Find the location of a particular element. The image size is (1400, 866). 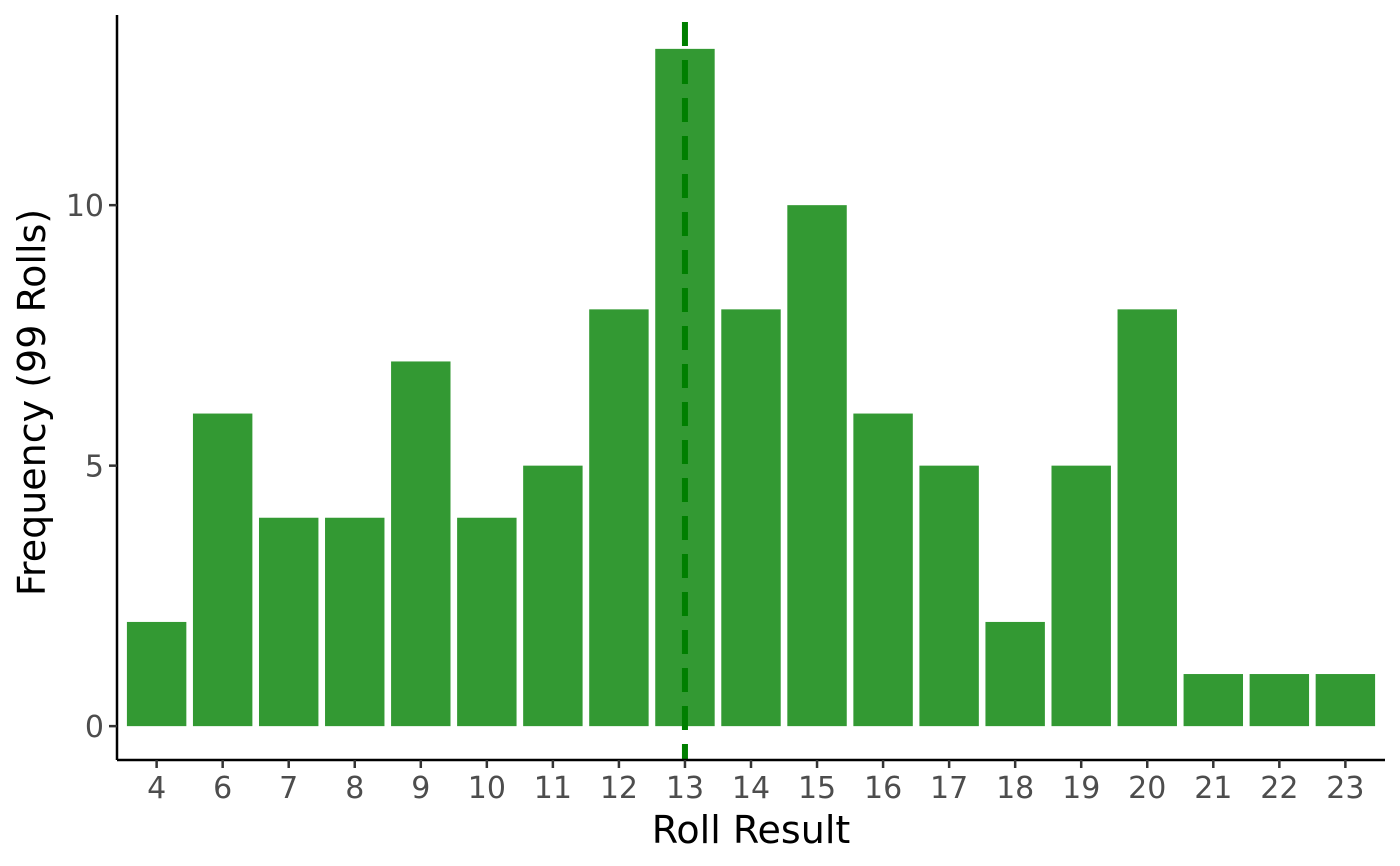

x-tick-label: 20 is located at coordinates (1147, 788).